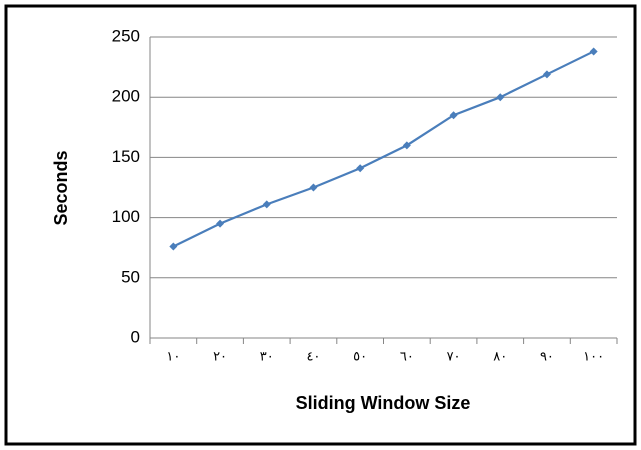 The height and width of the screenshot is (450, 641). Describe the element at coordinates (130, 276) in the screenshot. I see `y-tick-label: 50` at that location.